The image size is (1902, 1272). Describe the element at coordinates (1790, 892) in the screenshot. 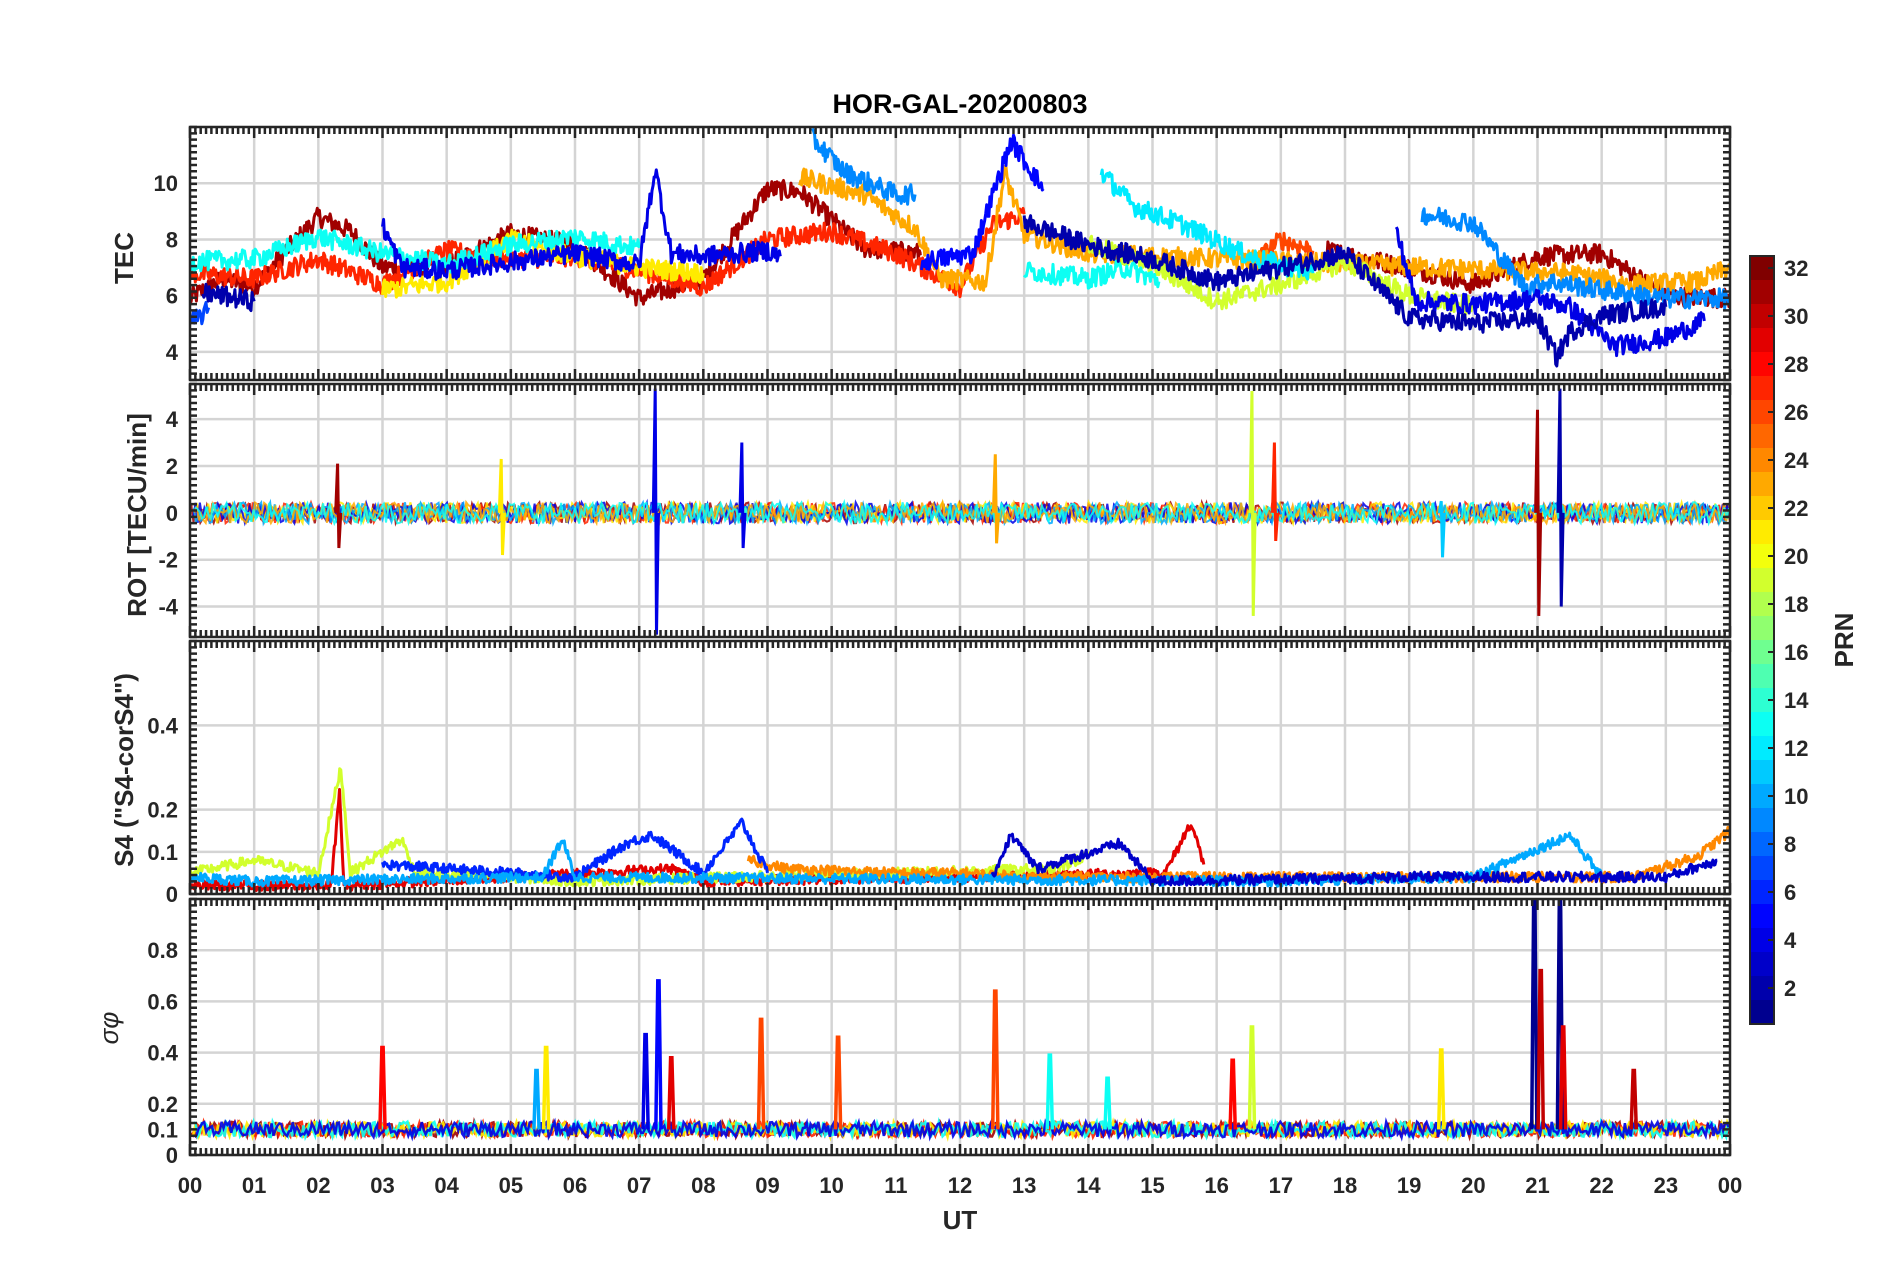

I see `colorbar-tick-label: 6` at that location.